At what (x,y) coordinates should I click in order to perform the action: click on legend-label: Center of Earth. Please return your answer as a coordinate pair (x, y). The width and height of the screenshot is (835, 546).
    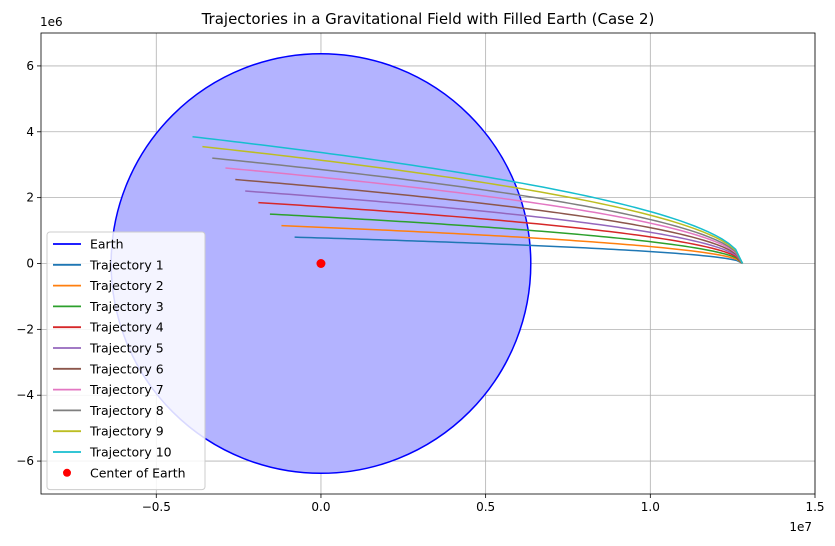
    Looking at the image, I should click on (138, 472).